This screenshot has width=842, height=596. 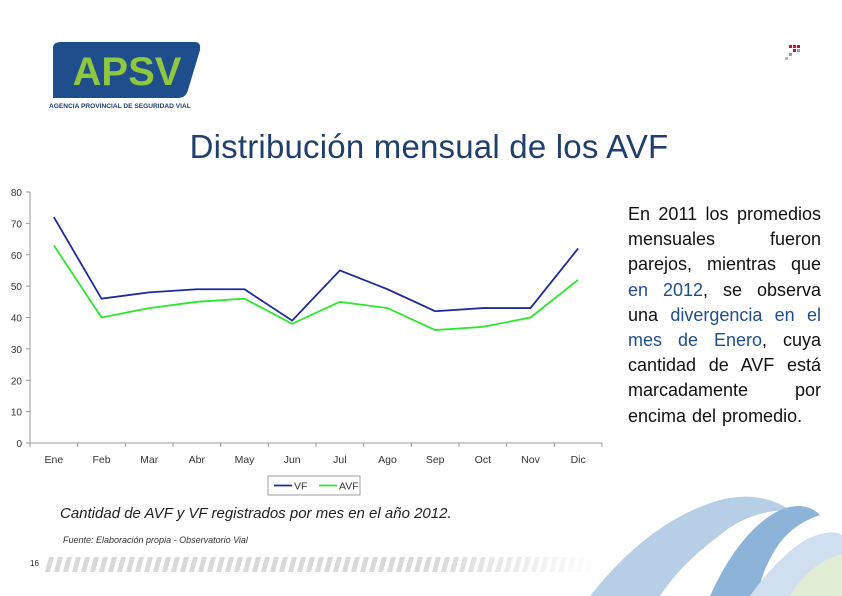 I want to click on side-text-part-2: , se observa una, so click(x=724, y=302).